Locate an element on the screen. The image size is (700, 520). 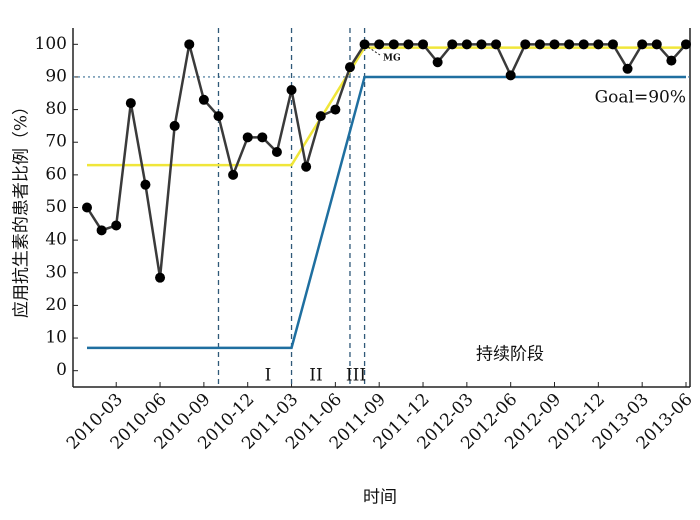
y-tick-label: 50 is located at coordinates (56, 207).